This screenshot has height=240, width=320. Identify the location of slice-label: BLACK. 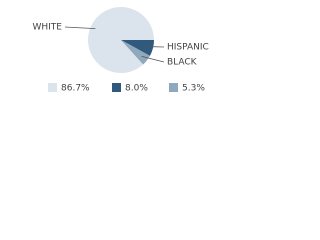
(182, 63).